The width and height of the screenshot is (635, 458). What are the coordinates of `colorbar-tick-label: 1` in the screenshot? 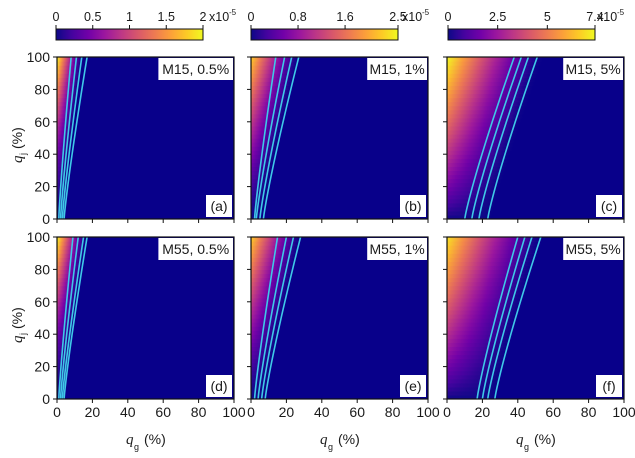 It's located at (129, 17).